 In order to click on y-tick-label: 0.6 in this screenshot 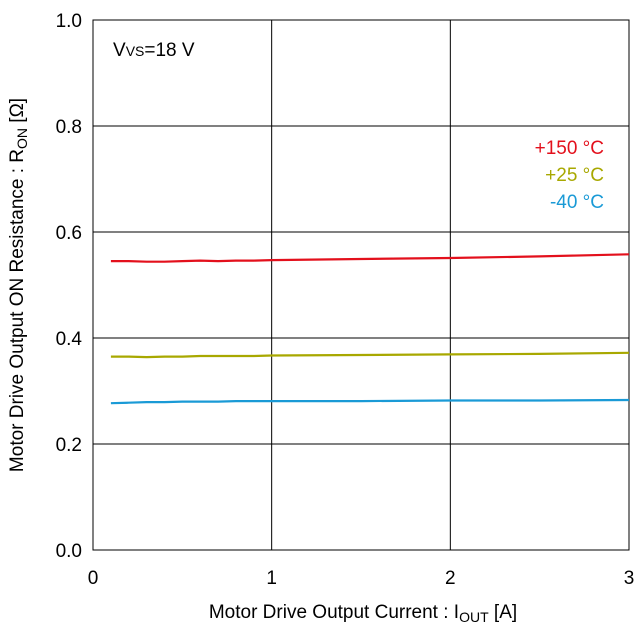, I will do `click(69, 233)`.